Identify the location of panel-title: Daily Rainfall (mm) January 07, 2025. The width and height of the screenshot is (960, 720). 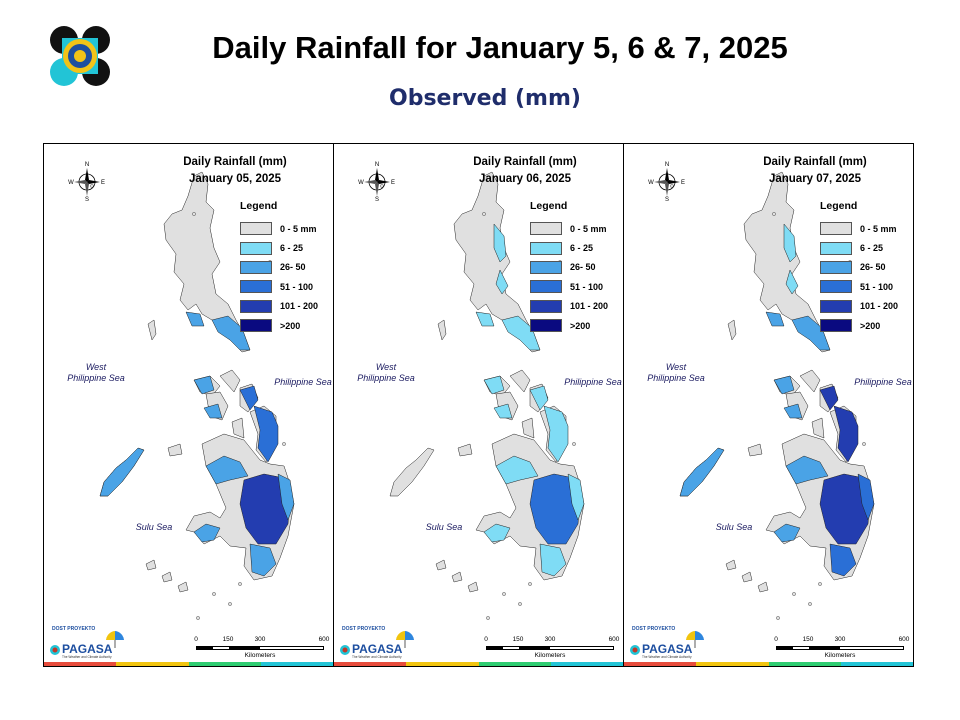
(815, 171).